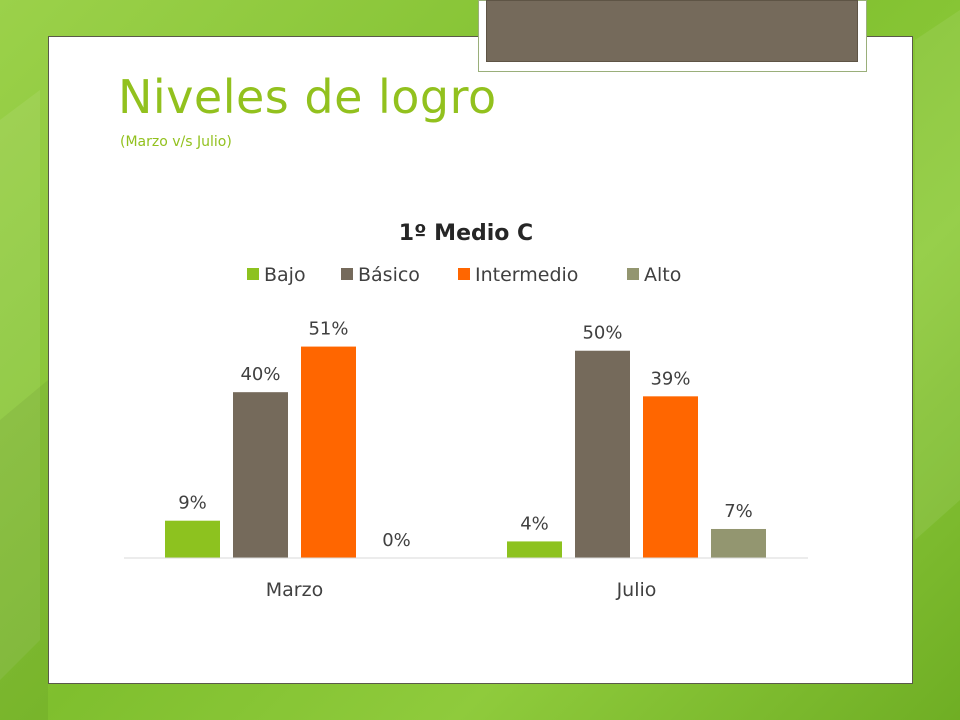  I want to click on legend-swatch-básico, so click(347, 274).